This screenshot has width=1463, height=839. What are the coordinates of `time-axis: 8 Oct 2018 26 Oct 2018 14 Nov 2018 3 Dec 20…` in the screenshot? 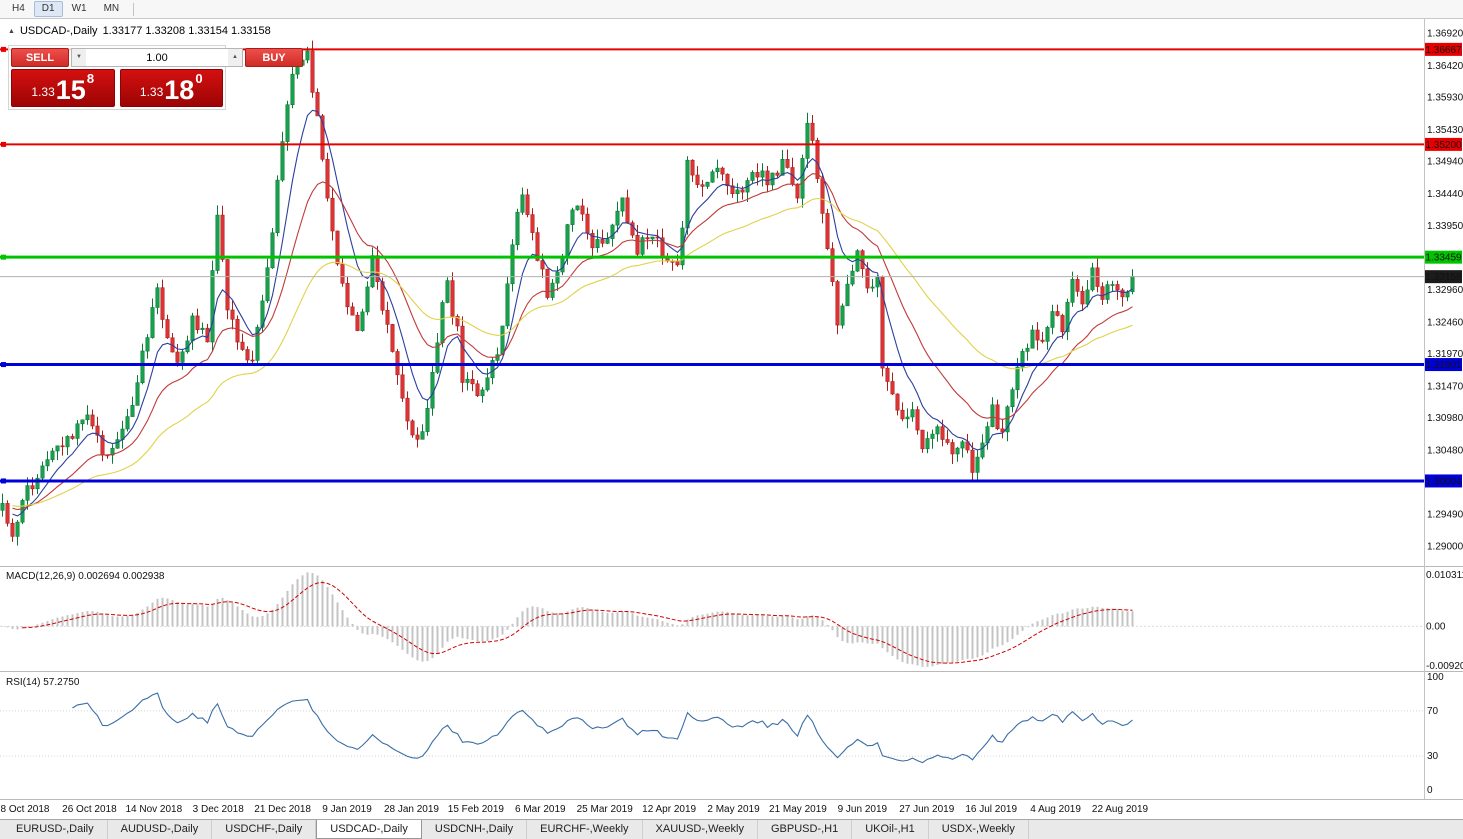 It's located at (575, 809).